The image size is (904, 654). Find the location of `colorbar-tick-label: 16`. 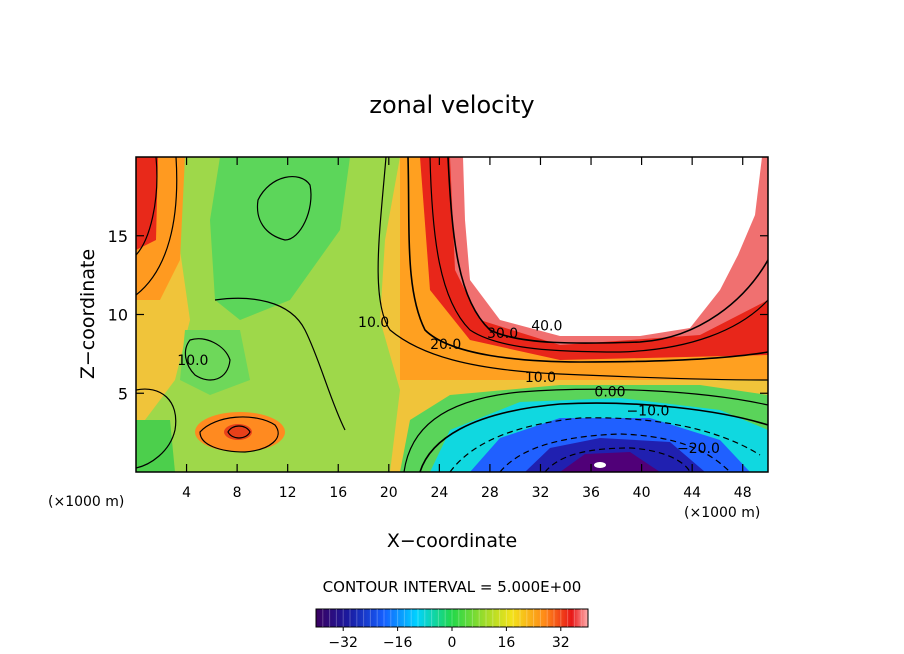

colorbar-tick-label: 16 is located at coordinates (506, 643).